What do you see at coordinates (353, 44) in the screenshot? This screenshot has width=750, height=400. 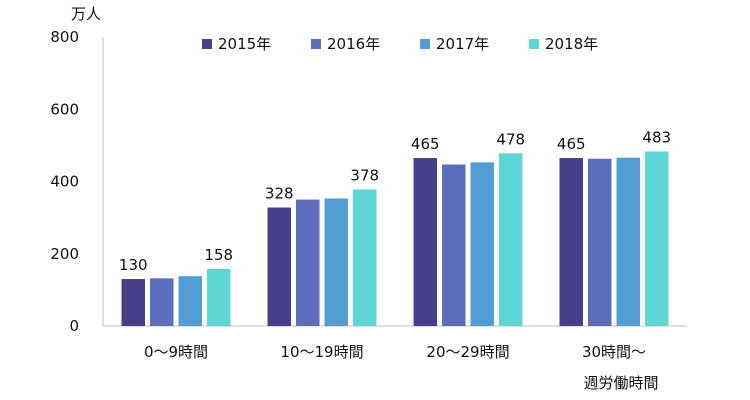 I see `legend-label: 2016年` at bounding box center [353, 44].